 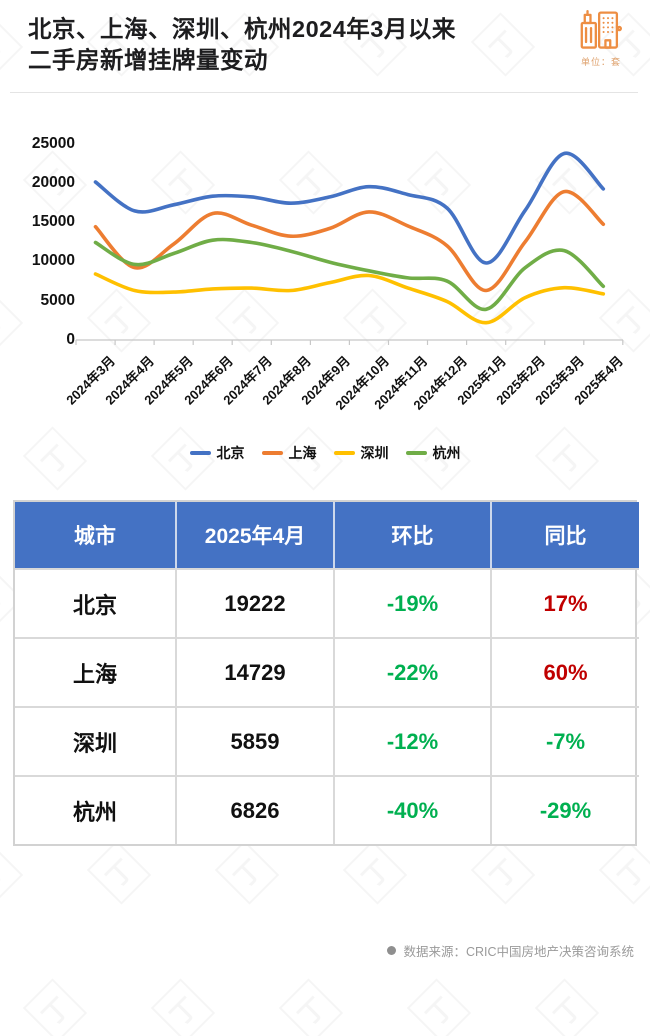 I want to click on column-header-city: 城市, so click(x=96, y=535).